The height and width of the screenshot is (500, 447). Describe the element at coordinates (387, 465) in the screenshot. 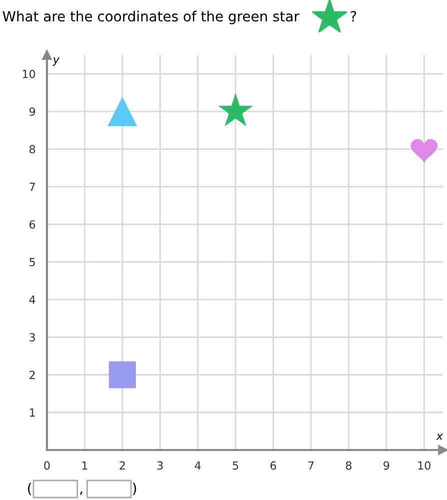

I see `x-tick-label: 9` at that location.